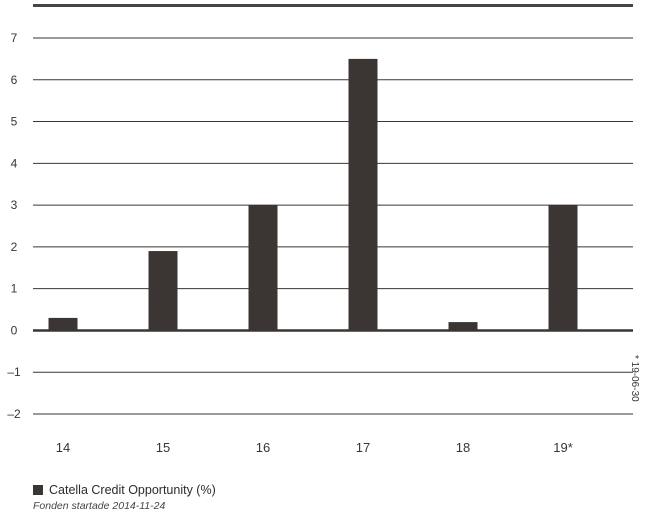 This screenshot has width=650, height=514. Describe the element at coordinates (14, 330) in the screenshot. I see `y-tick-label: 0` at that location.